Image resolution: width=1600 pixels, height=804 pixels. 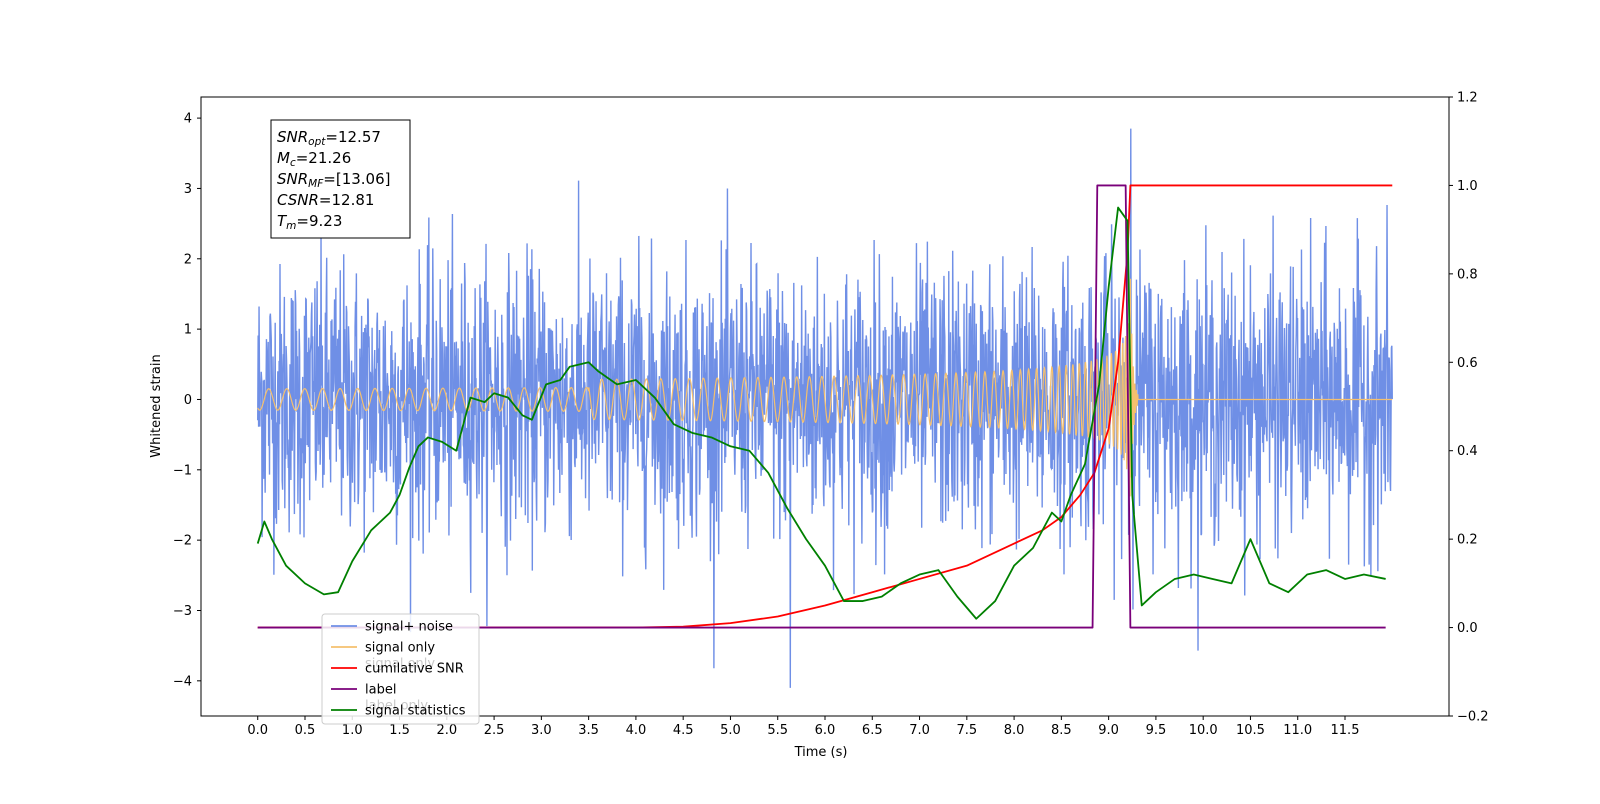 I want to click on y-left-tick-label: −2, so click(x=182, y=541).